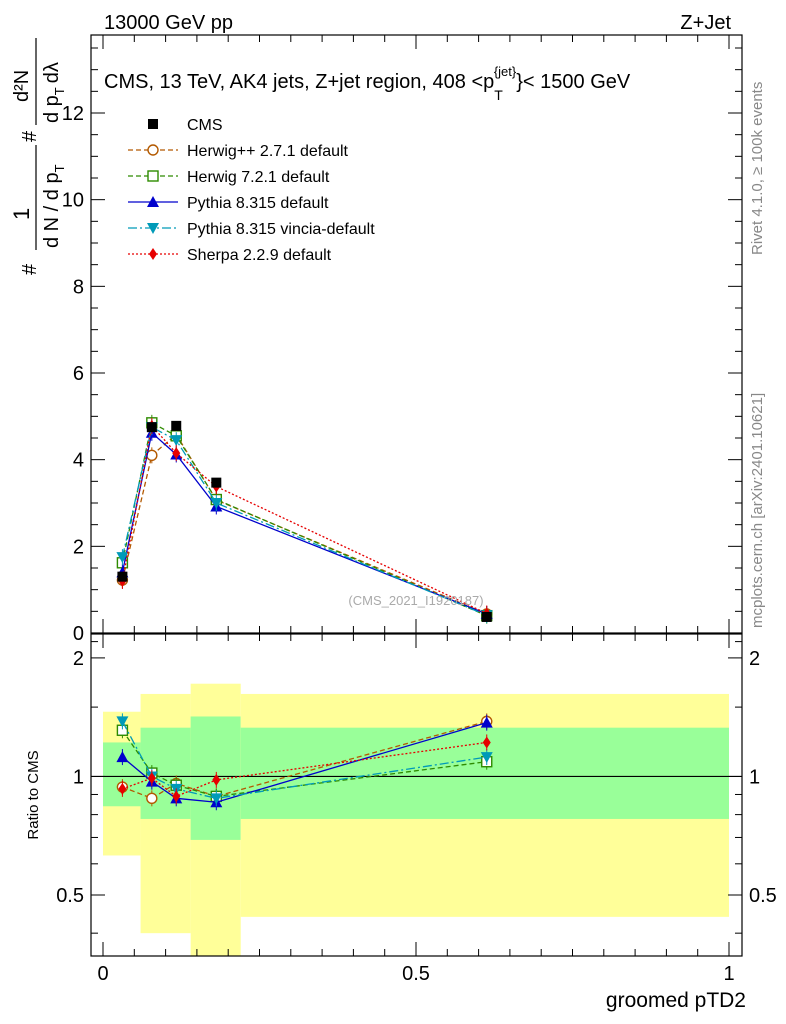  What do you see at coordinates (754, 659) in the screenshot?
I see `ratio-tick-label-right: 2` at bounding box center [754, 659].